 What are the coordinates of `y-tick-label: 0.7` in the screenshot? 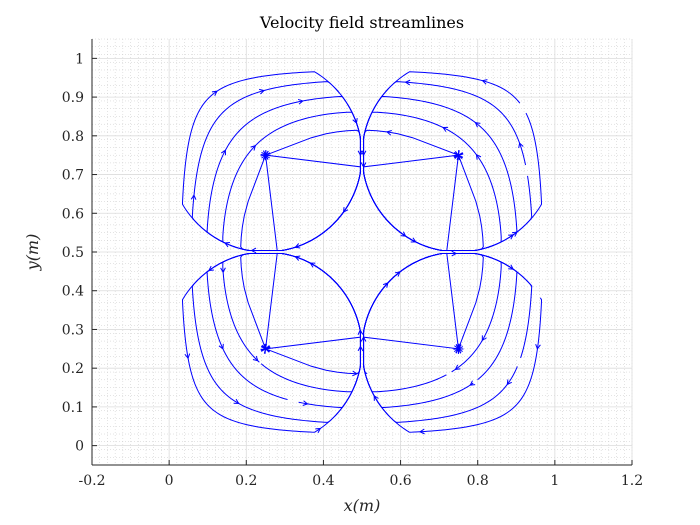 It's located at (73, 176).